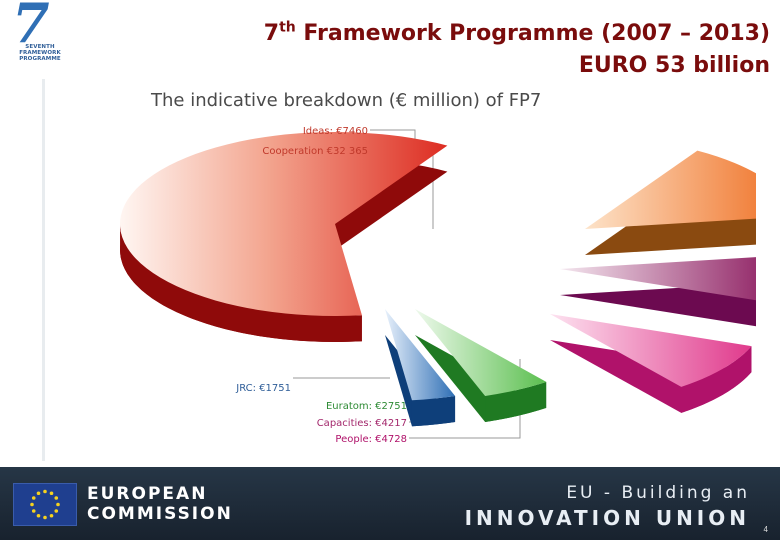  I want to click on eu-flag-icon, so click(45, 504).